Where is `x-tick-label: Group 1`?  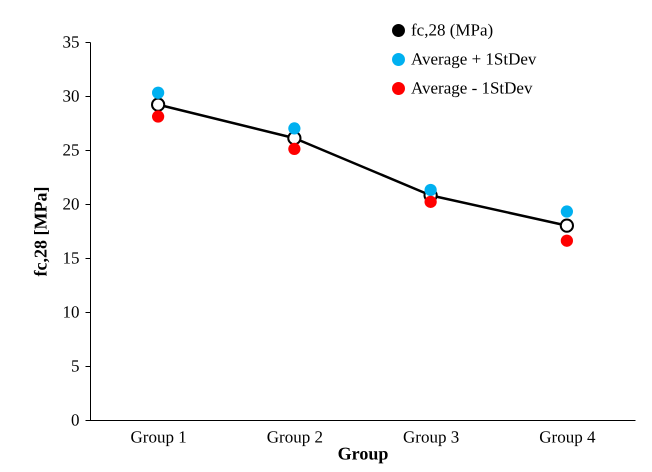 x-tick-label: Group 1 is located at coordinates (158, 437).